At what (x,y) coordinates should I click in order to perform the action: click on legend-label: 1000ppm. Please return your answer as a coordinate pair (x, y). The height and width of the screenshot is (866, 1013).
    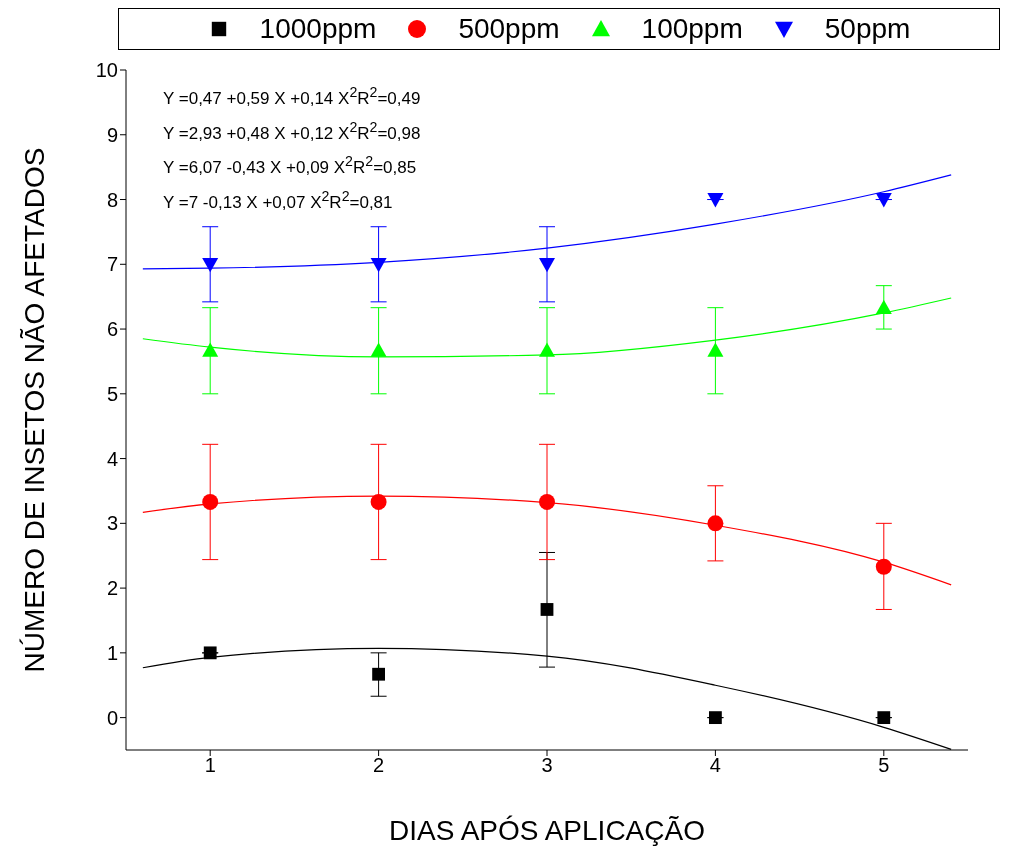
    Looking at the image, I should click on (318, 29).